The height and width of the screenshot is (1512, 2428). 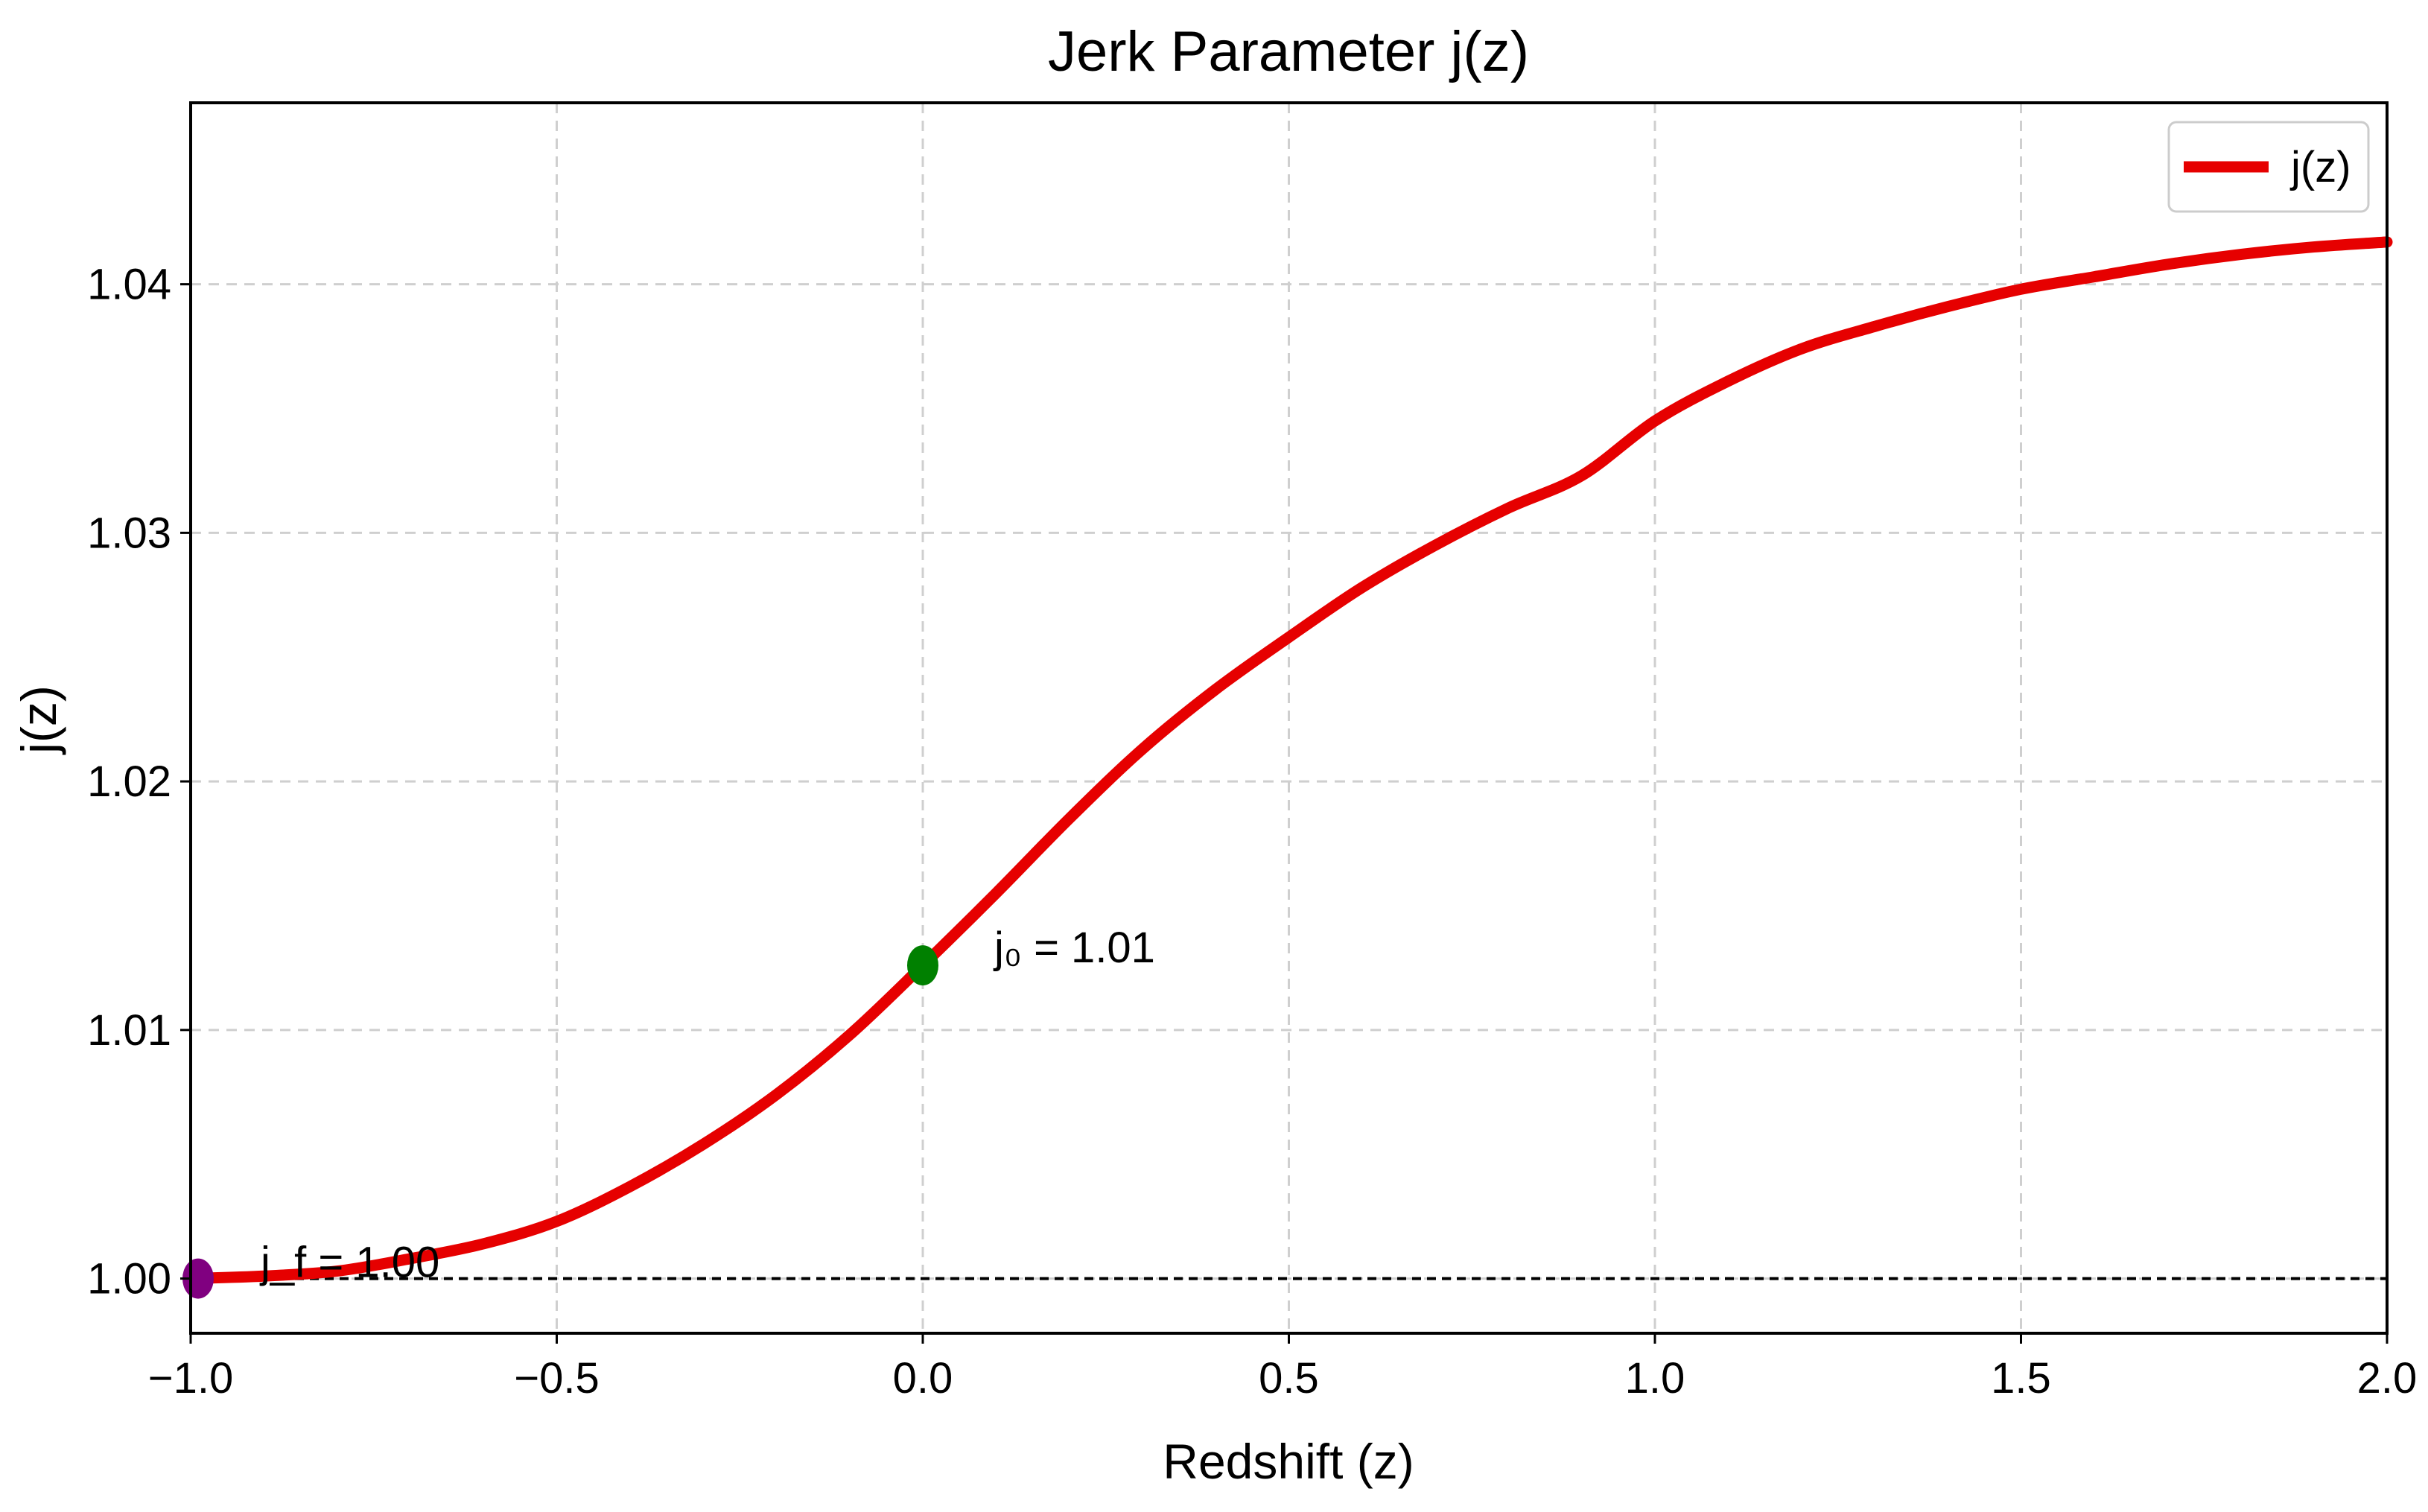 What do you see at coordinates (923, 1378) in the screenshot?
I see `x-tick-label: 0.0` at bounding box center [923, 1378].